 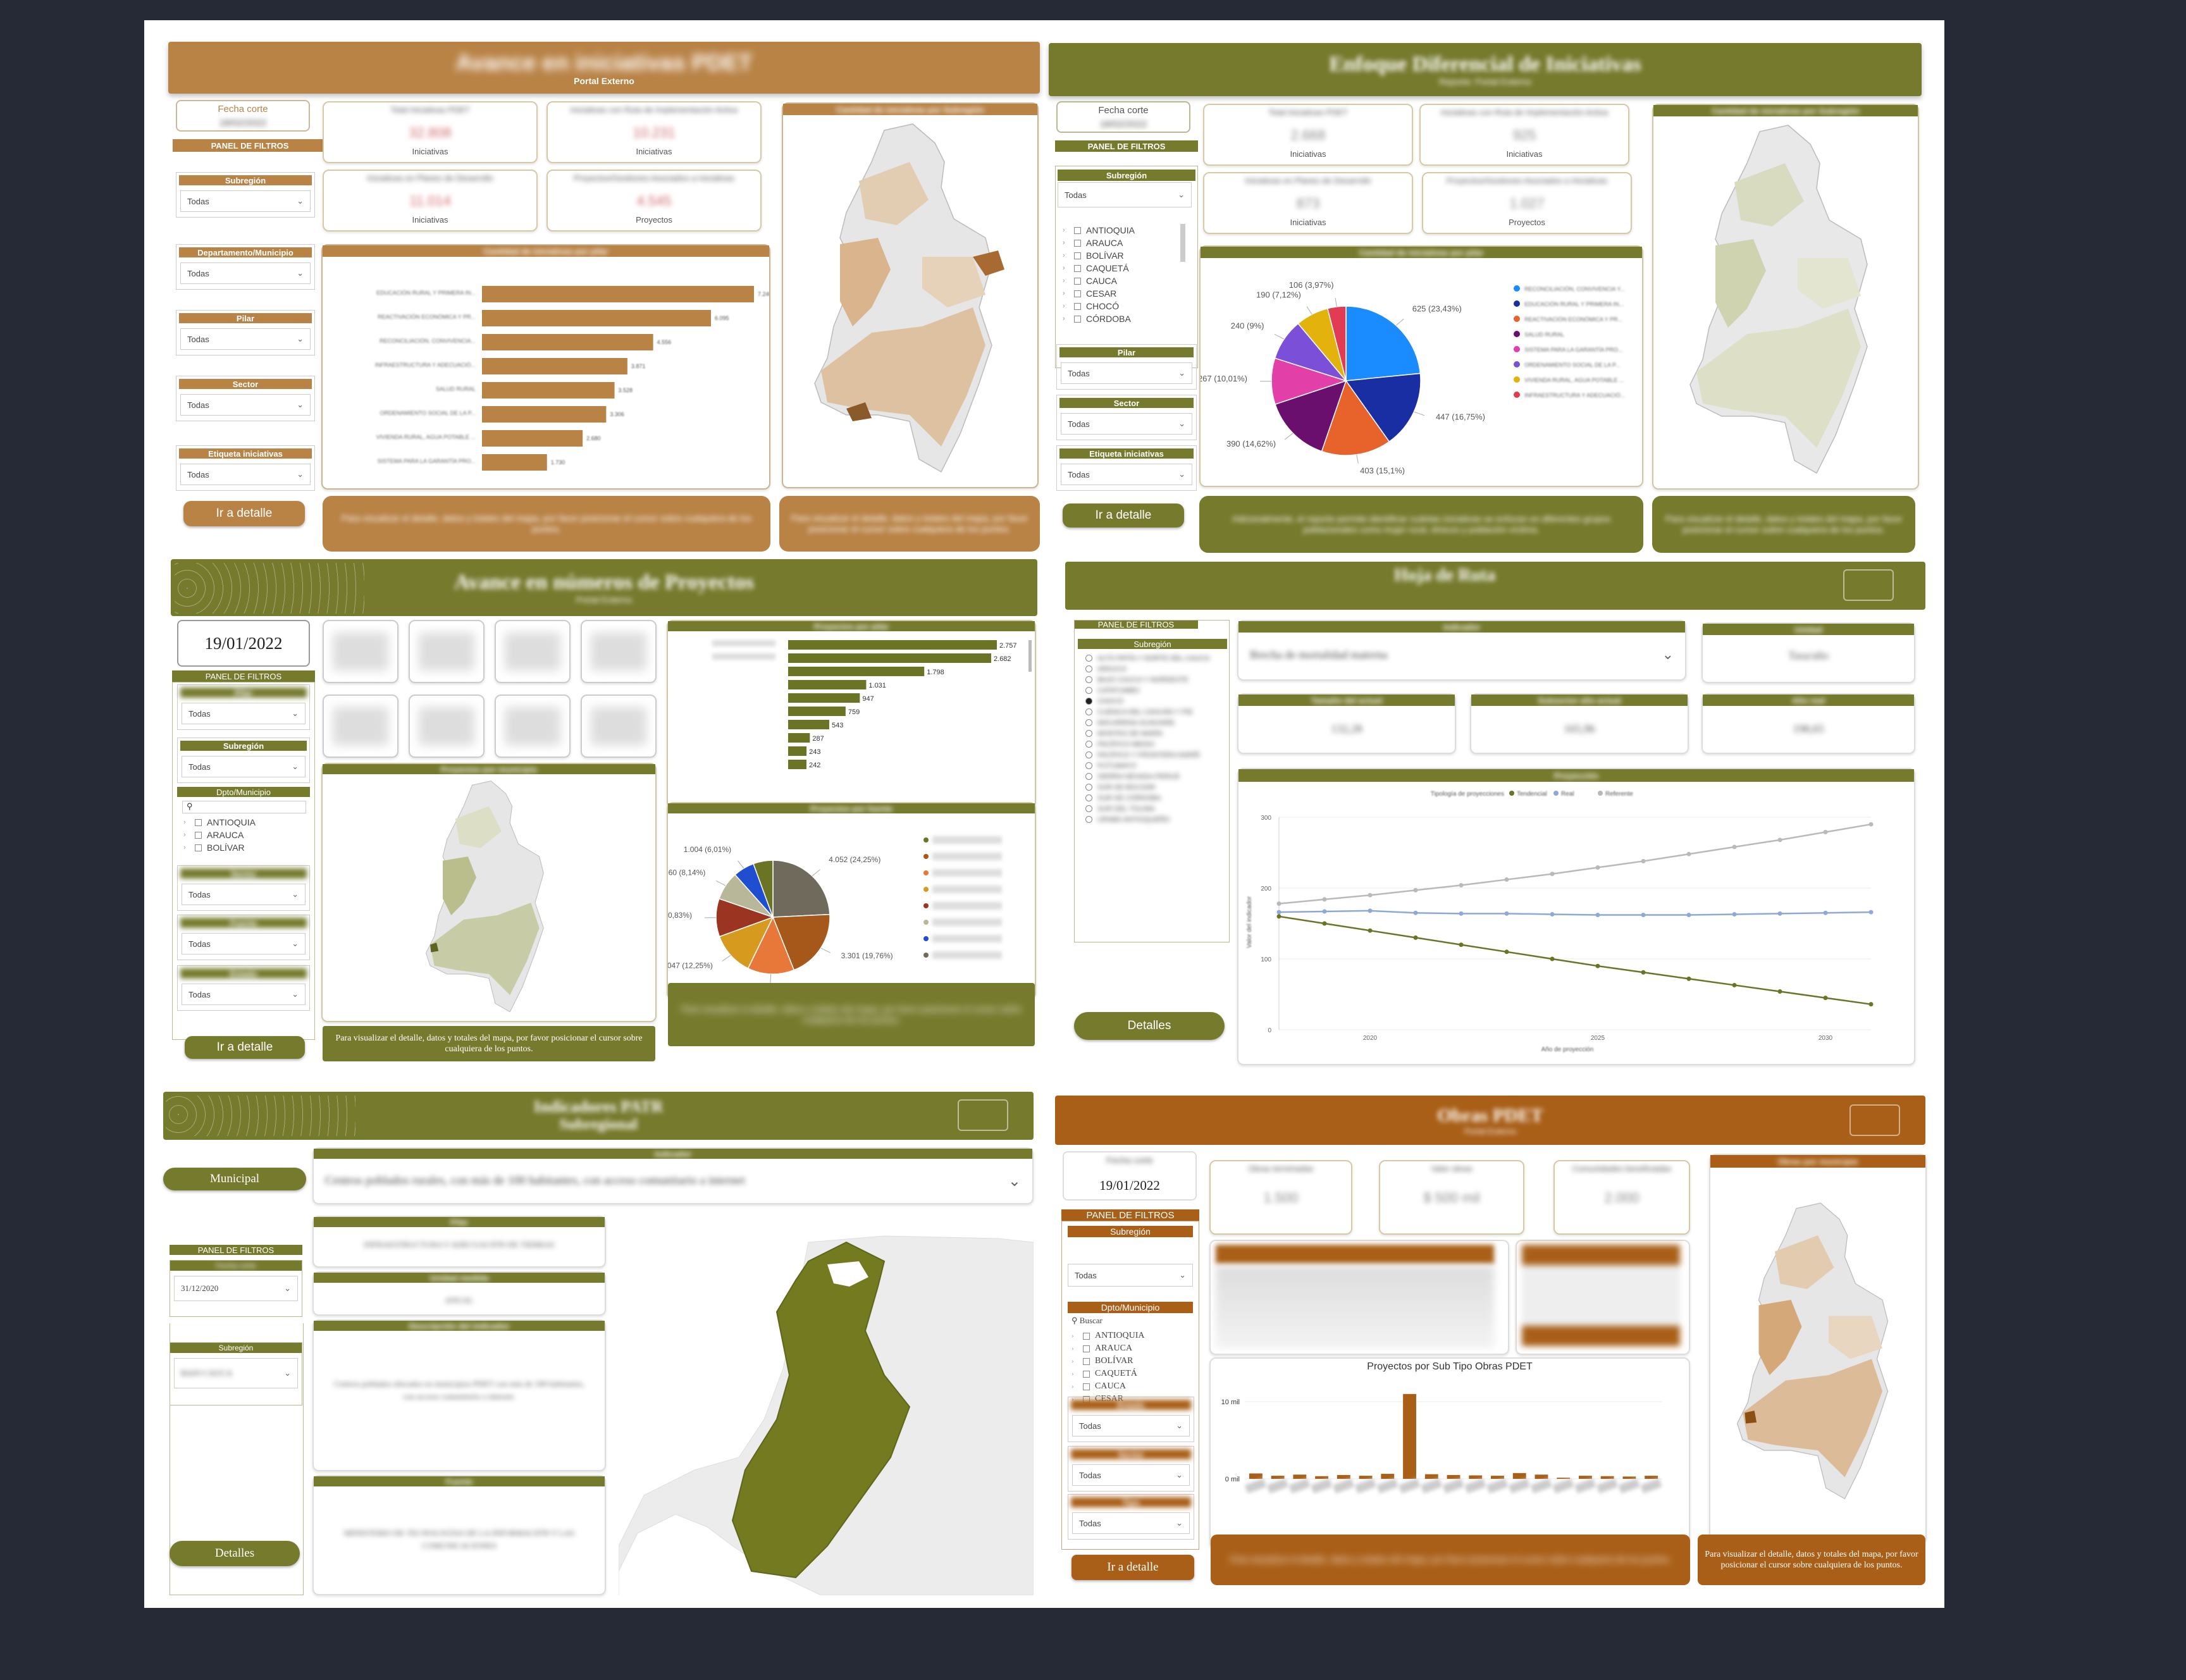 What do you see at coordinates (909, 301) in the screenshot?
I see `panel1-colombia-map` at bounding box center [909, 301].